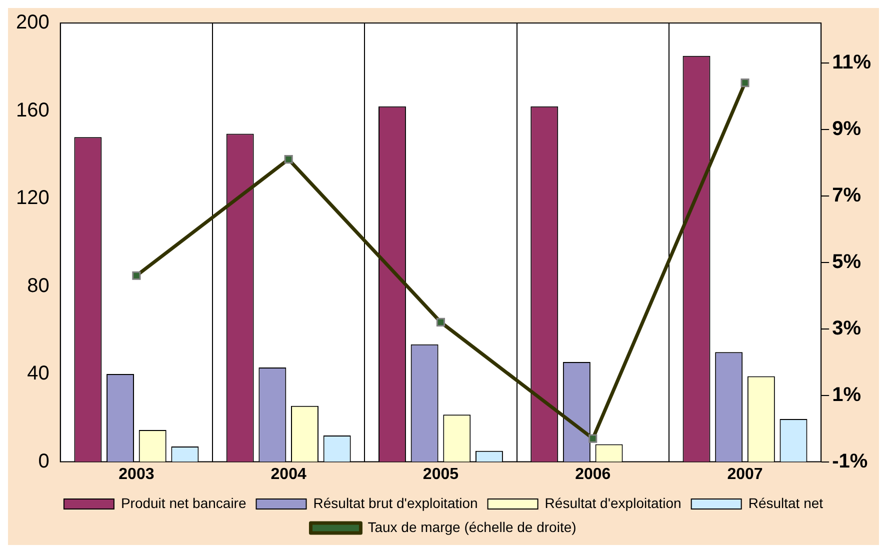 The height and width of the screenshot is (553, 887). What do you see at coordinates (440, 474) in the screenshot?
I see `x-tick-label: 2005` at bounding box center [440, 474].